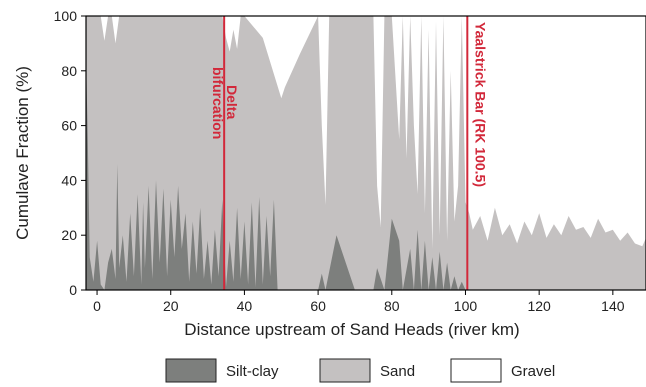 The height and width of the screenshot is (387, 646). Describe the element at coordinates (22, 153) in the screenshot. I see `y-axis-title: Cumulave Fraction (%)` at that location.